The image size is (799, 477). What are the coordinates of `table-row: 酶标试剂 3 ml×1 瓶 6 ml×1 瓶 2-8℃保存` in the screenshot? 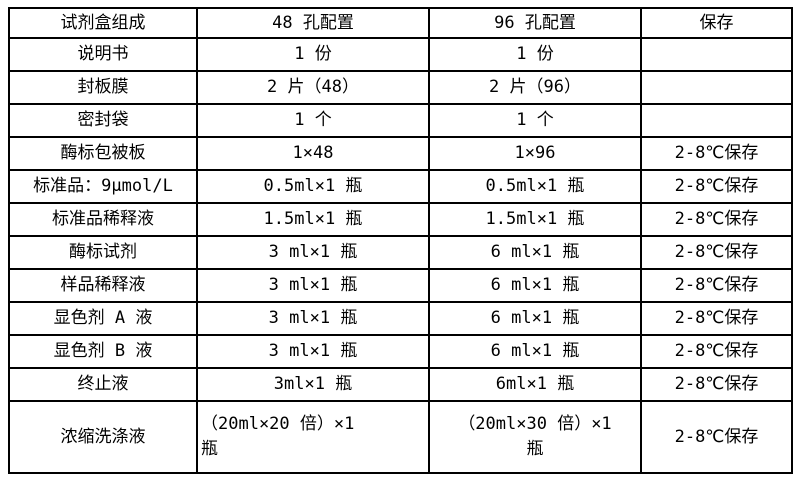 It's located at (400, 252).